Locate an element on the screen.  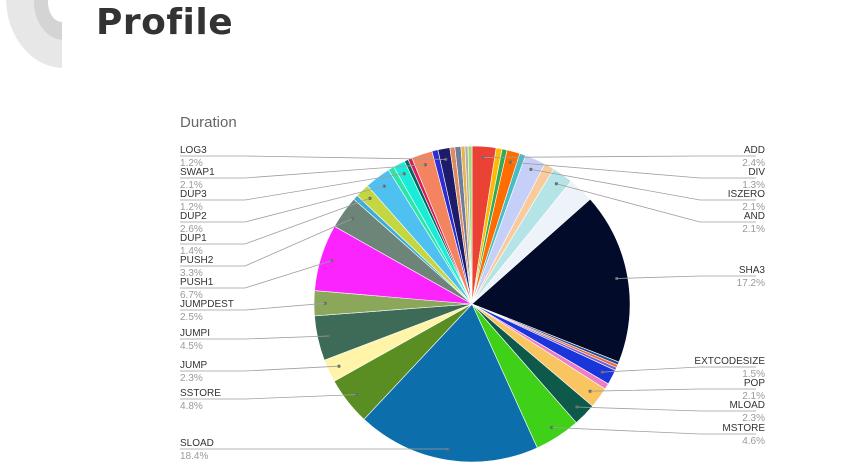
slice-label-sload: SLOAD is located at coordinates (197, 443).